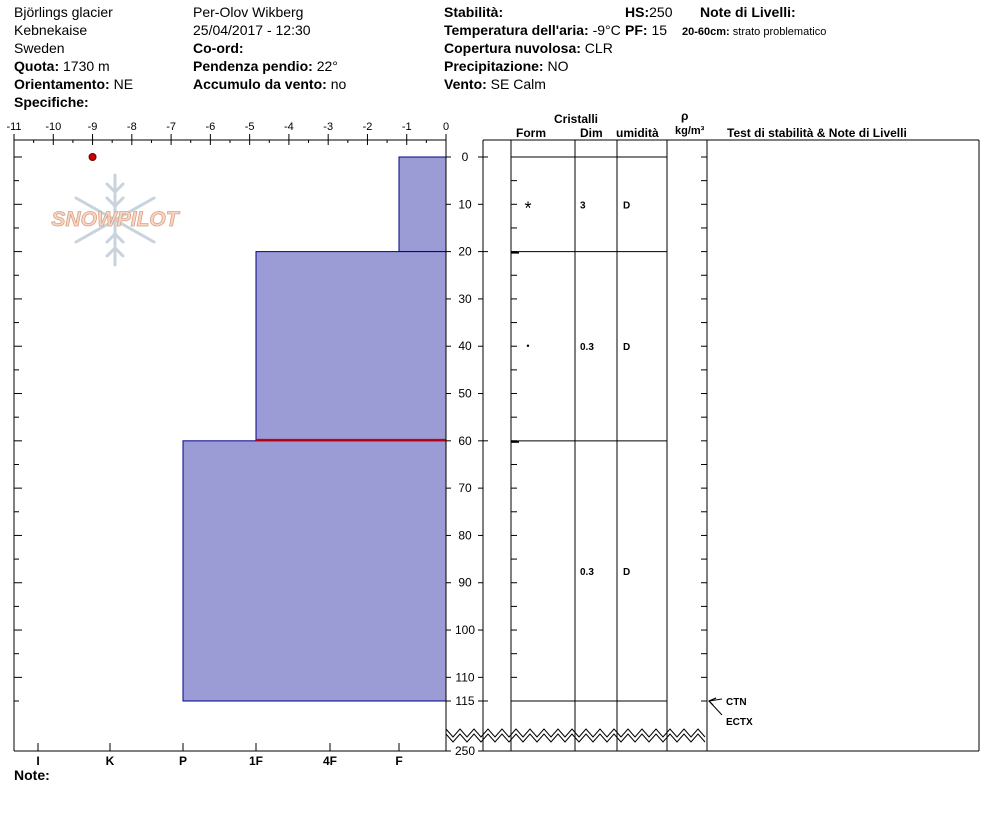  What do you see at coordinates (527, 346) in the screenshot?
I see `crystal-form-symbol: •` at bounding box center [527, 346].